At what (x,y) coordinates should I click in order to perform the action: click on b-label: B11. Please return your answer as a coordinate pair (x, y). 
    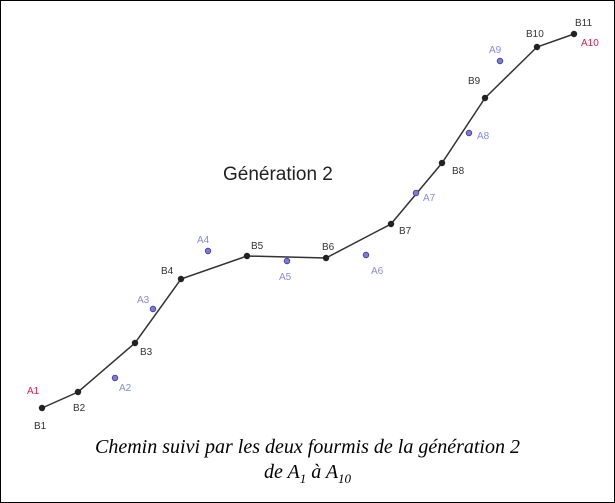
    Looking at the image, I should click on (583, 23).